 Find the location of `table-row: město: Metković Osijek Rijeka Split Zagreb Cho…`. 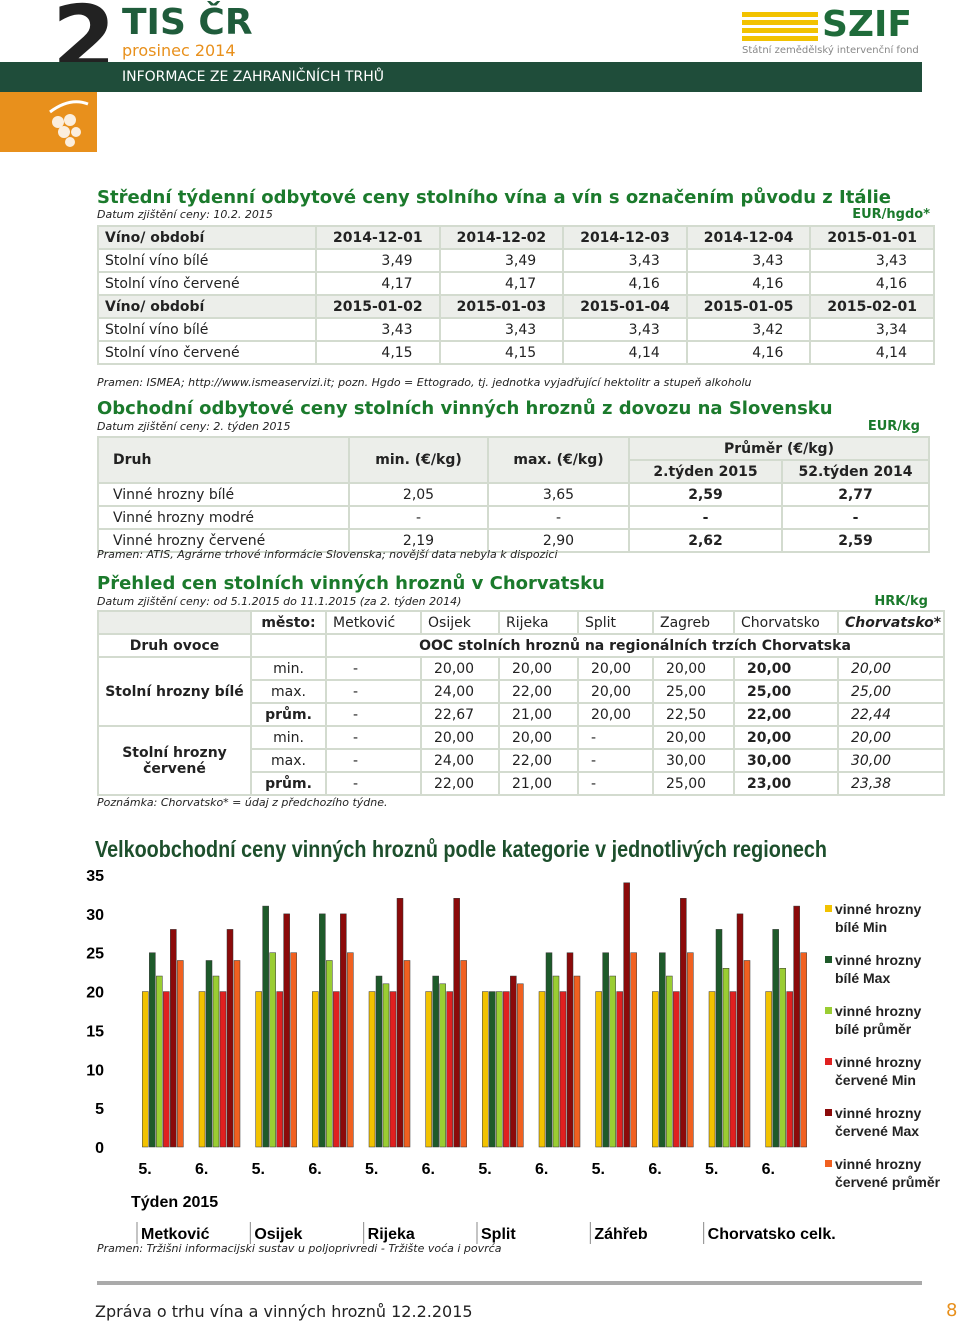

table-row: město: Metković Osijek Rijeka Split Zagreb Cho… is located at coordinates (521, 622).